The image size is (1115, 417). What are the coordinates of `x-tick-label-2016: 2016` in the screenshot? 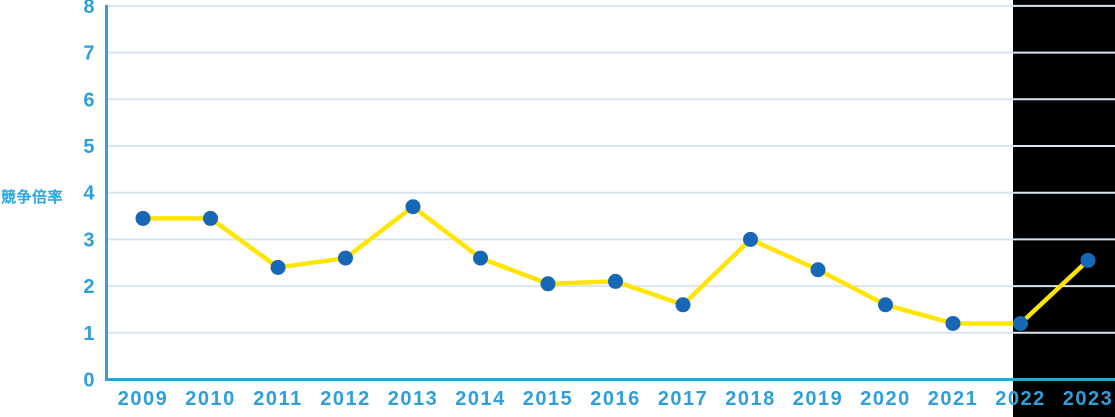 It's located at (615, 399).